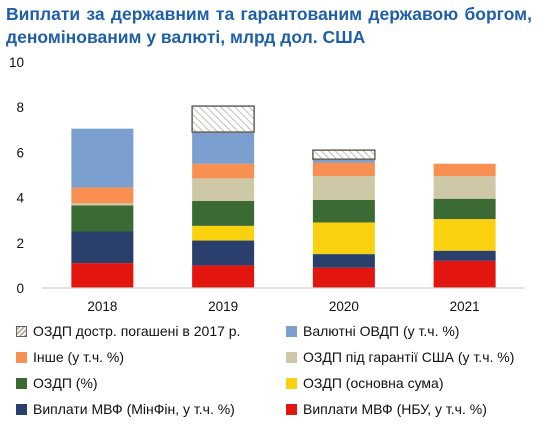 The height and width of the screenshot is (431, 538). Describe the element at coordinates (79, 357) in the screenshot. I see `legend-label: Інше (у т.ч. %)` at that location.